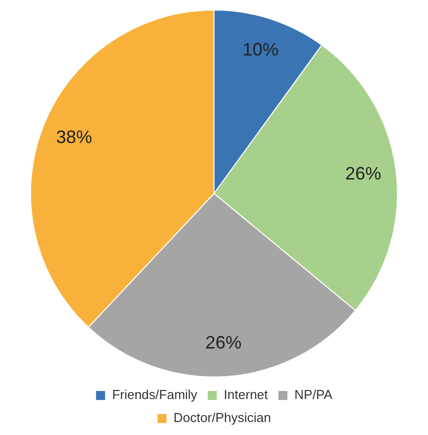  I want to click on legend-label: NP/PA, so click(313, 394).